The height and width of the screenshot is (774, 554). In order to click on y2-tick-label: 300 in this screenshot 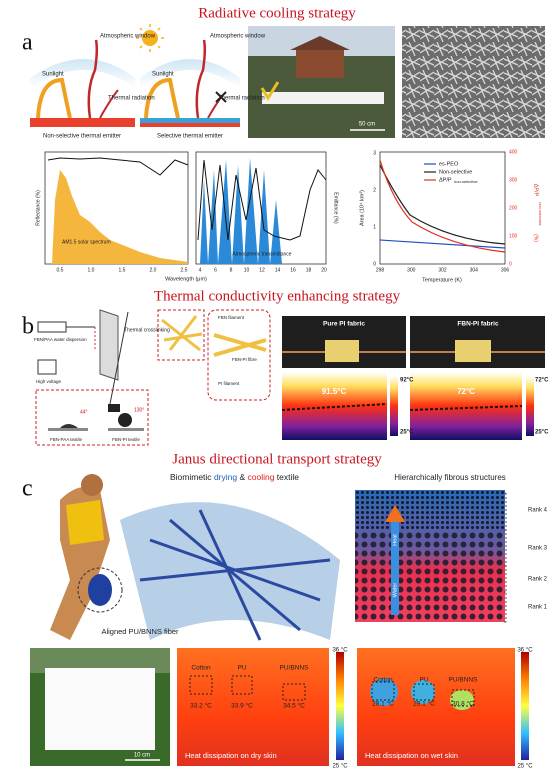, I will do `click(513, 180)`.